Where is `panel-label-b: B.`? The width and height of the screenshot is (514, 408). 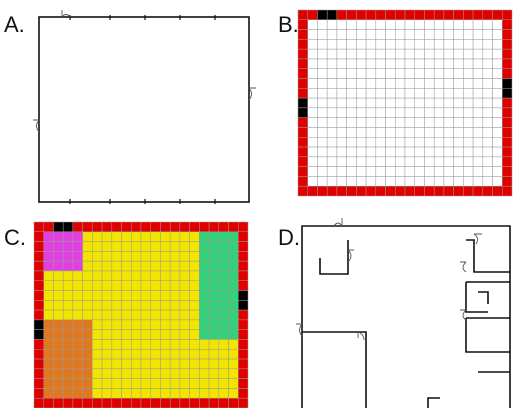 panel-label-b: B. is located at coordinates (288, 24).